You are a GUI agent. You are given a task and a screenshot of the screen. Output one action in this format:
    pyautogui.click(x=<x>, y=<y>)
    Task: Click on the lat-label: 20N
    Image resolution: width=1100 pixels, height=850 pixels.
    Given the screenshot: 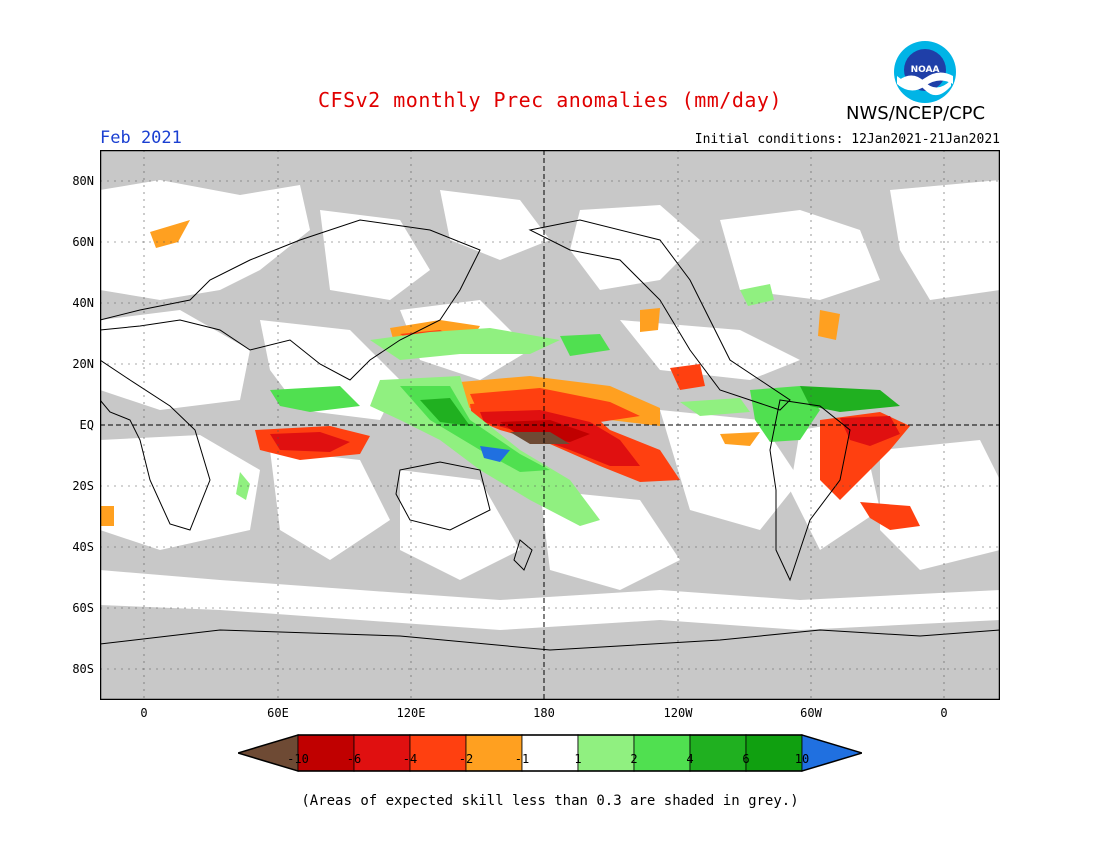 What is the action you would take?
    pyautogui.click(x=83, y=364)
    